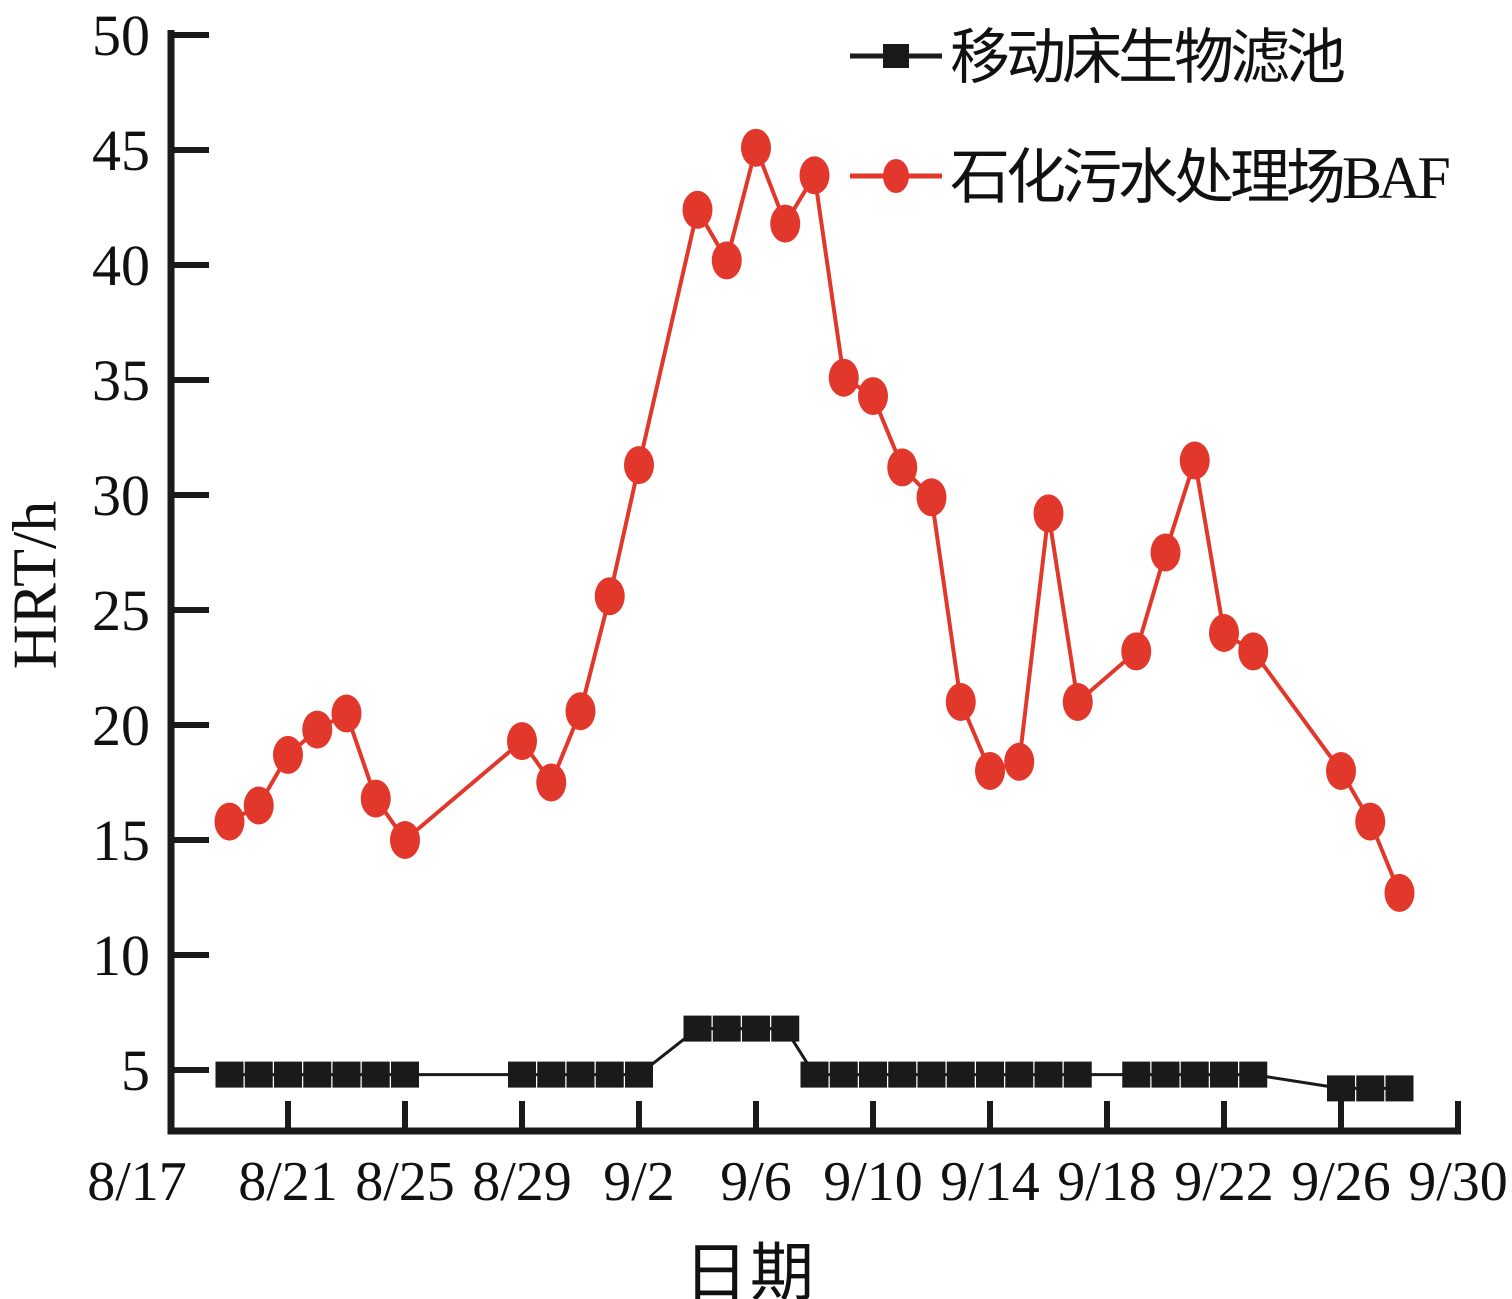  I want to click on y-tick-label: 40, so click(121, 265).